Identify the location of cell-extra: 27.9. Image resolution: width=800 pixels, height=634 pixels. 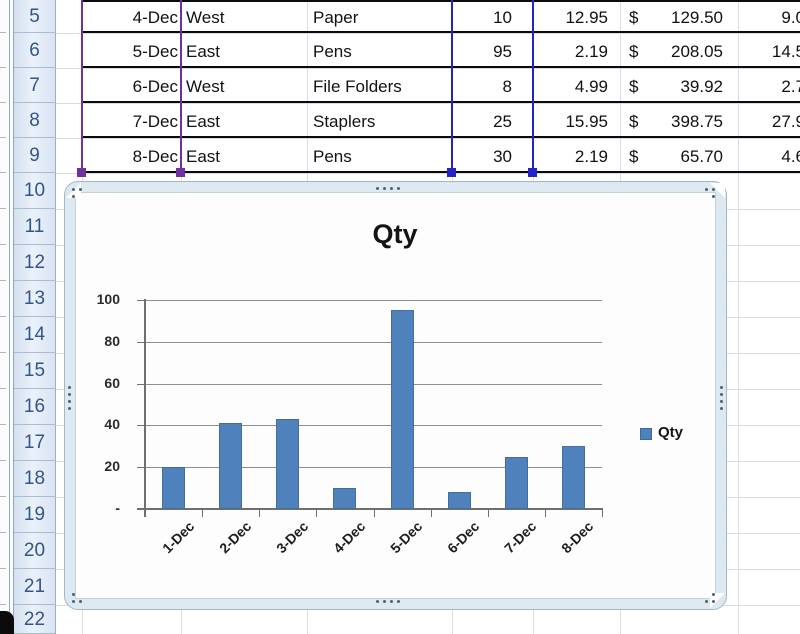
(785, 121).